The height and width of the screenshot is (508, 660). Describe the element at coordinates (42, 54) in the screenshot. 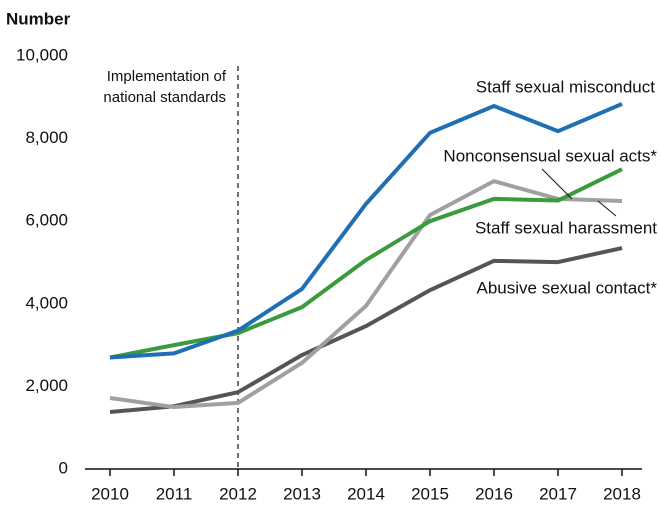

I see `y-tick-label: 10,000` at that location.